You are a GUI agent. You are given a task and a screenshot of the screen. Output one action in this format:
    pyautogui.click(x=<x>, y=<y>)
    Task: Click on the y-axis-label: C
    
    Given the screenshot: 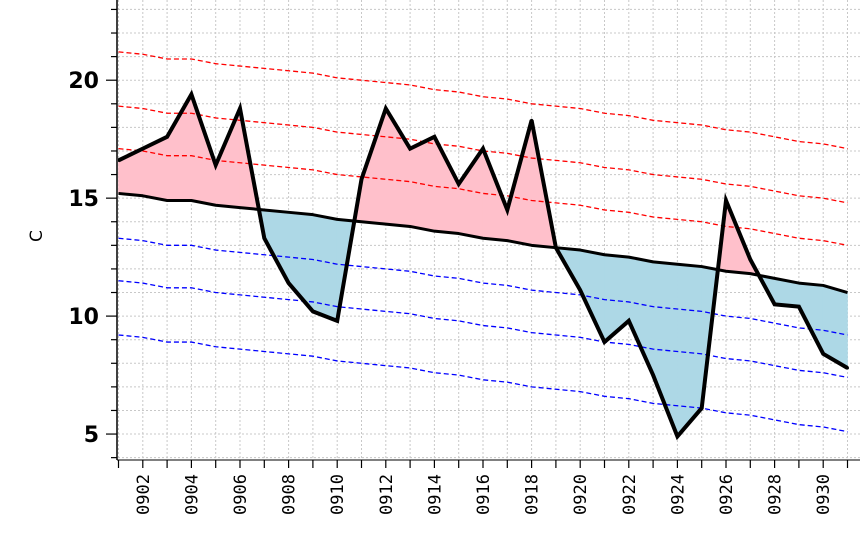 What is the action you would take?
    pyautogui.click(x=37, y=236)
    